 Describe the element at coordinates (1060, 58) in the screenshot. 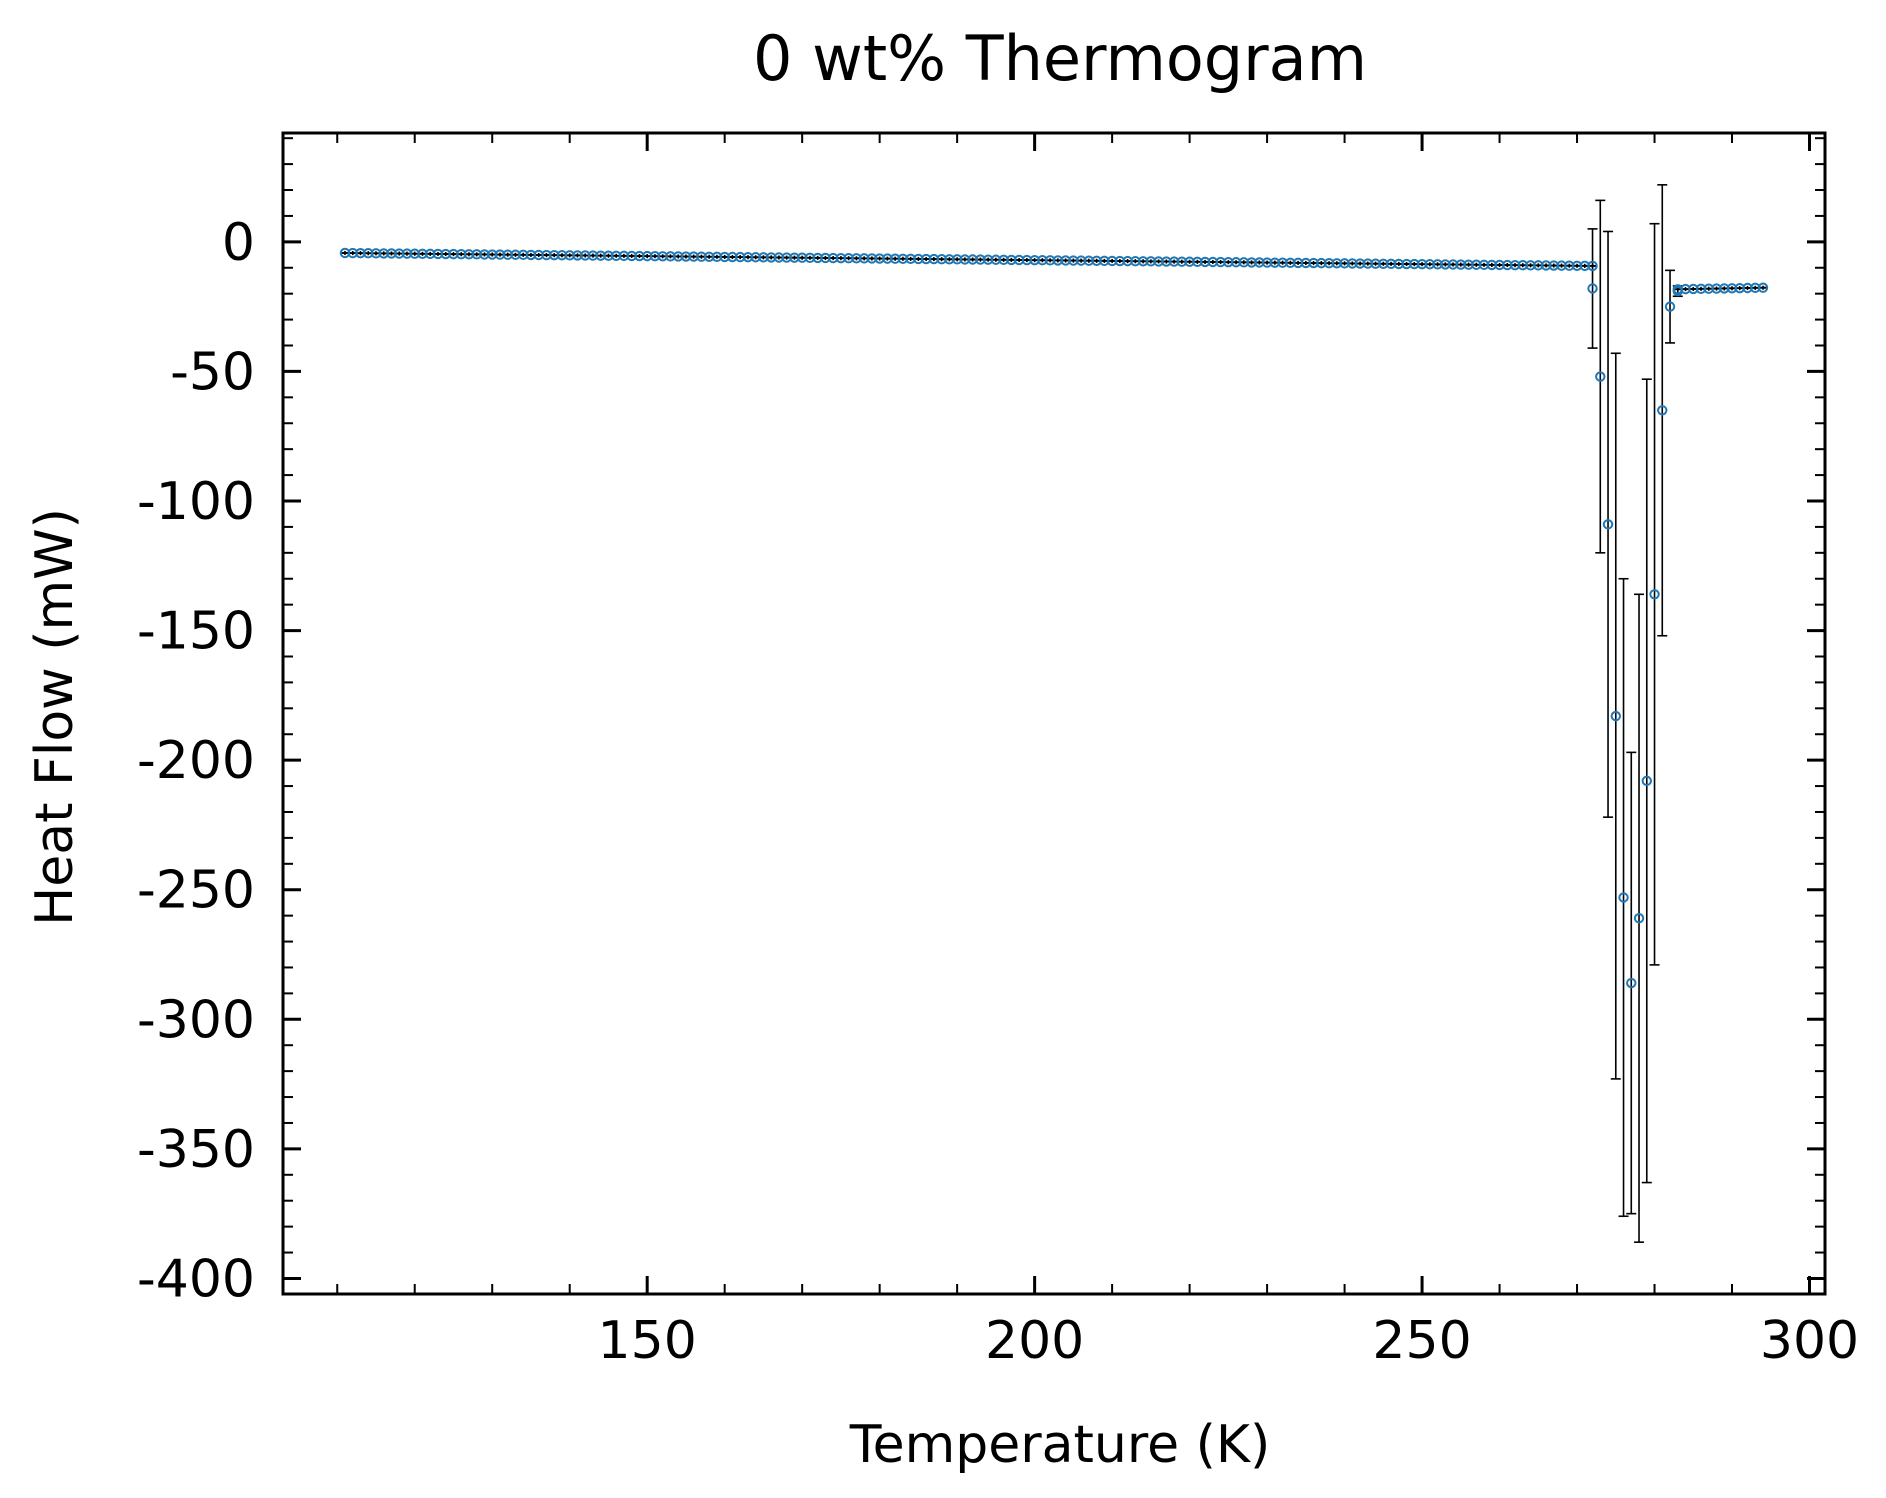

I see `chart-title: 0 wt% Thermogram` at that location.